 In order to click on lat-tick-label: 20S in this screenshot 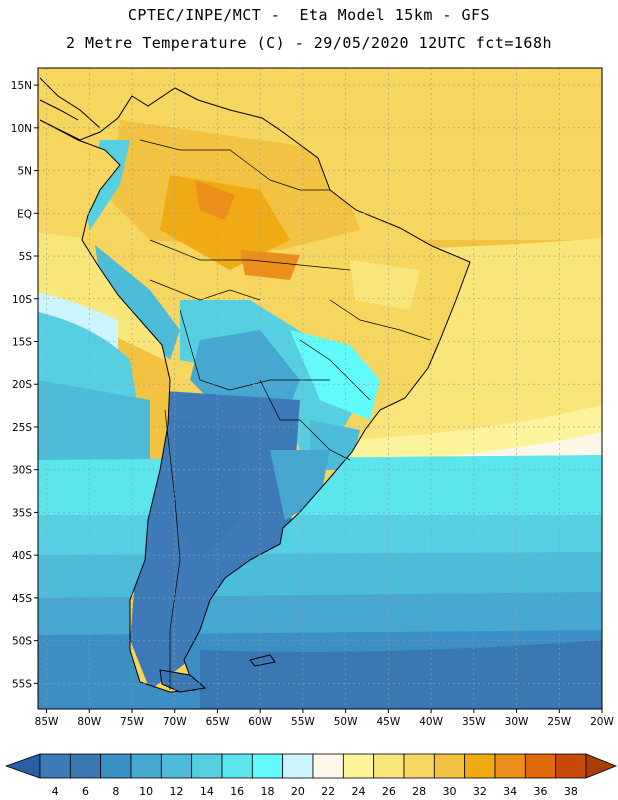, I will do `click(22, 385)`.